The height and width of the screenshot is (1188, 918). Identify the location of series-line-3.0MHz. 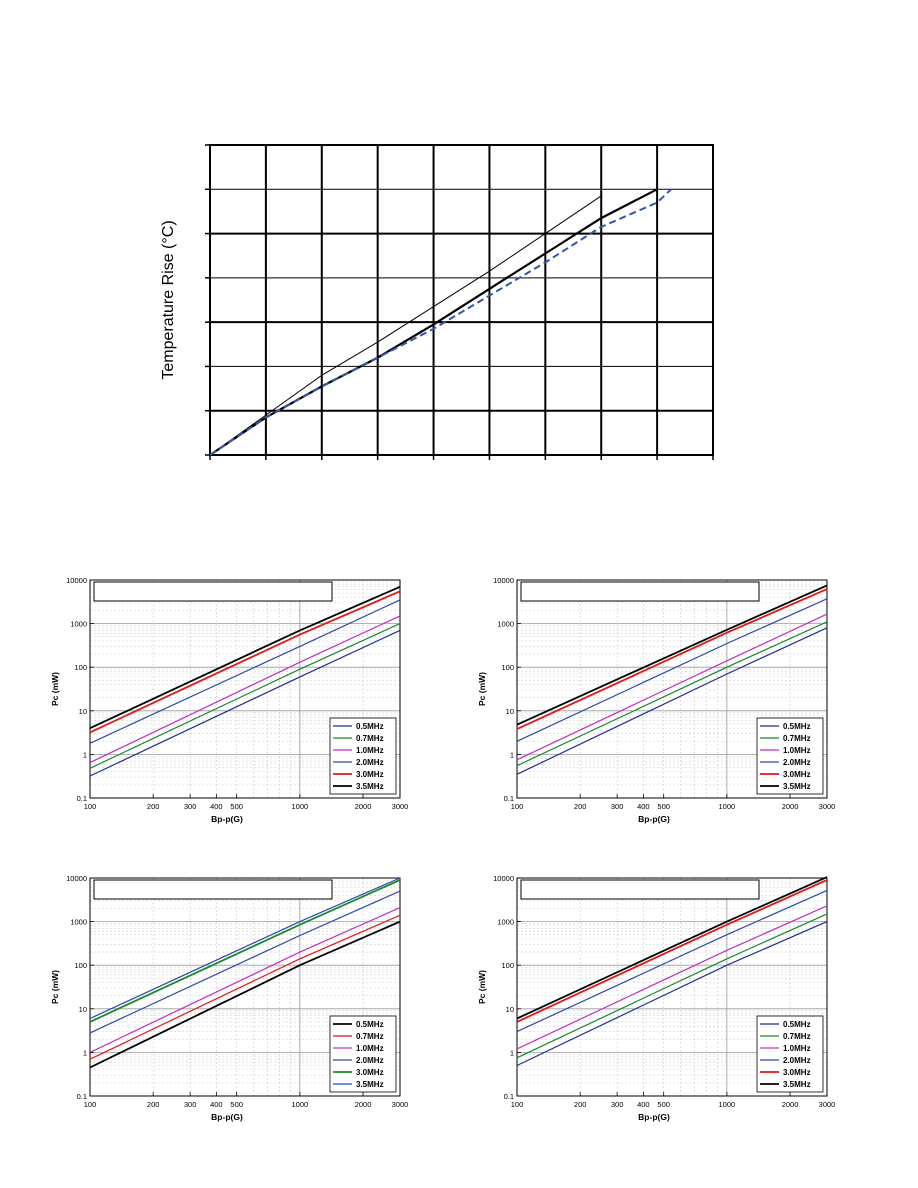
(672, 659).